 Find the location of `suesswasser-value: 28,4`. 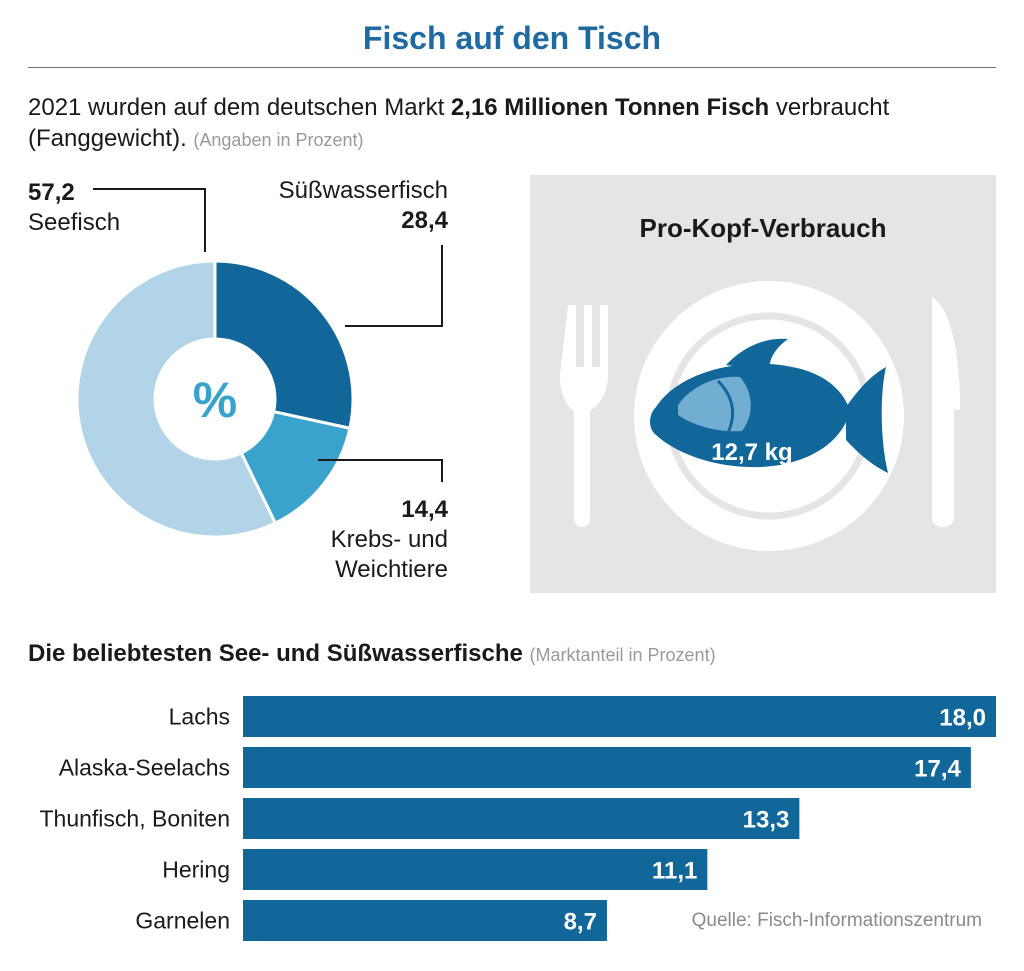

suesswasser-value: 28,4 is located at coordinates (424, 220).